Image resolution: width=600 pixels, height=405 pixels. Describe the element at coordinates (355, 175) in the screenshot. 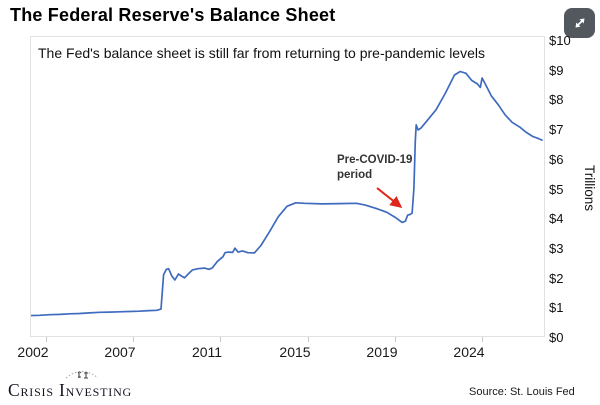

I see `annotation-line2: period` at that location.